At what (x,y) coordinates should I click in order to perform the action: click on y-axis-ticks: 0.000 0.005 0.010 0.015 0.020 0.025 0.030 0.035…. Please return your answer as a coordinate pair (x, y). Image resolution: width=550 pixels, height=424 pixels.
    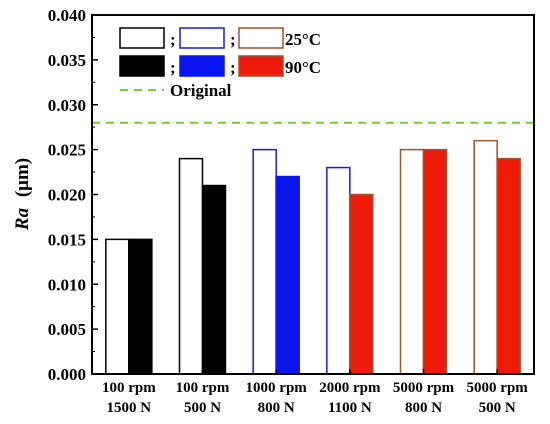
    Looking at the image, I should click on (73, 195).